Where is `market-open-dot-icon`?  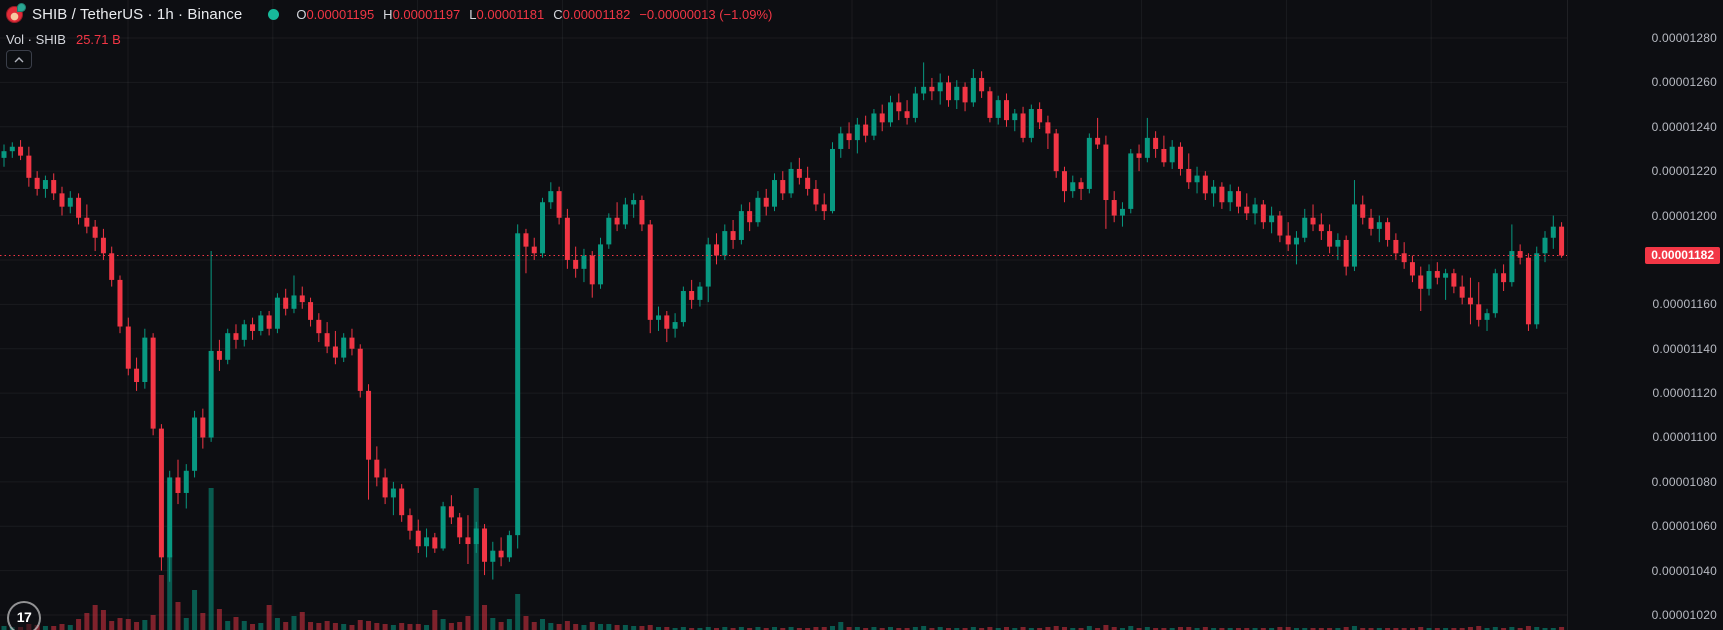
market-open-dot-icon is located at coordinates (274, 14).